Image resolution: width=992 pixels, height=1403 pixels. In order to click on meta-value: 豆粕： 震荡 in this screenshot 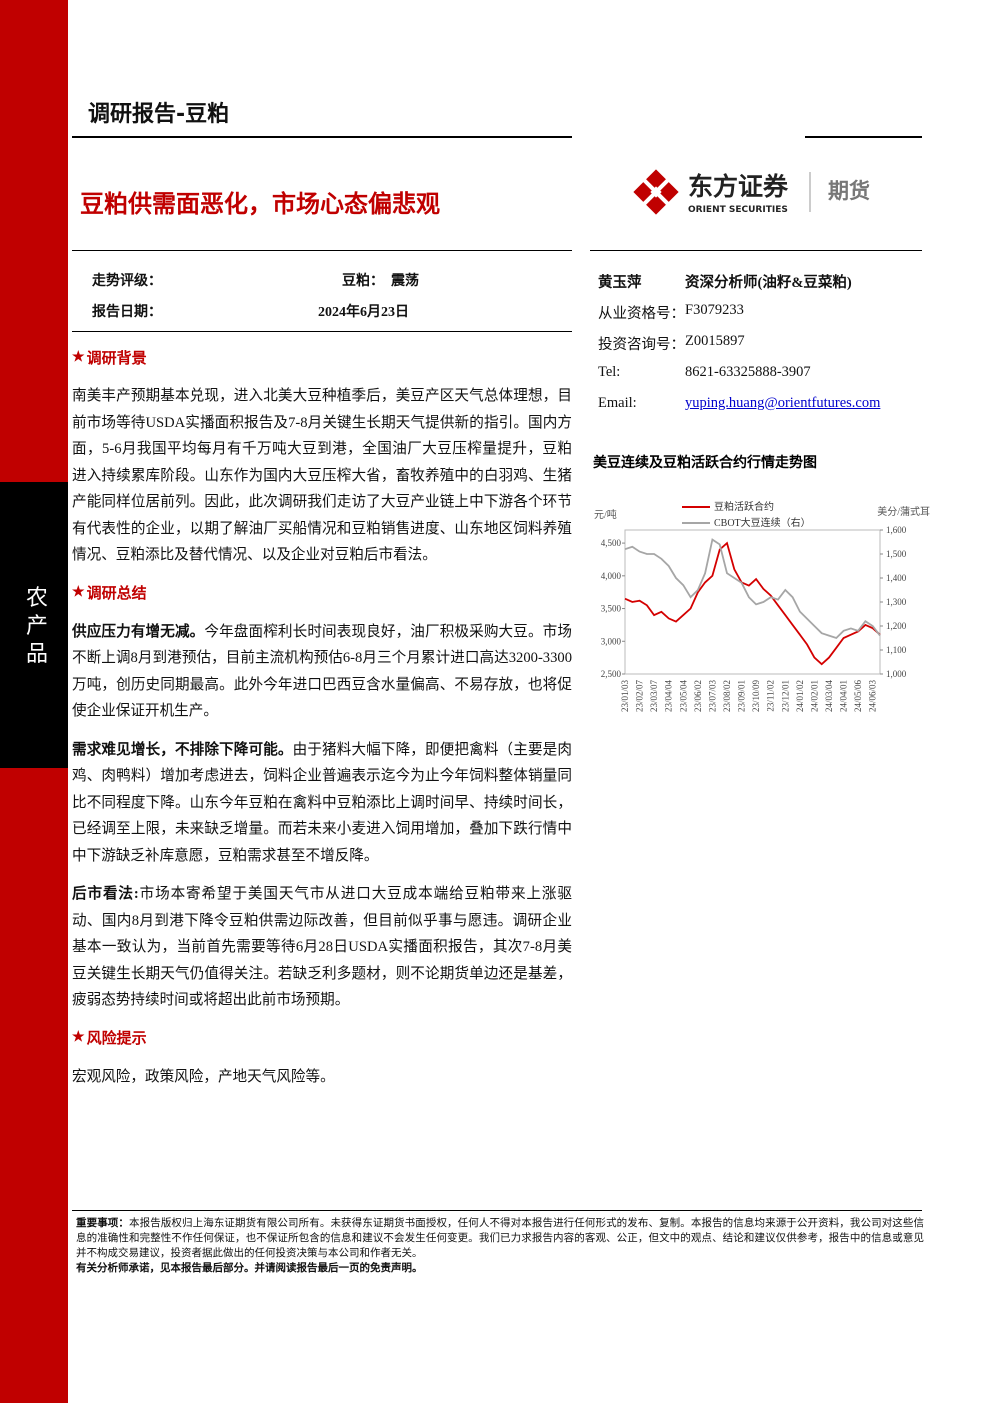, I will do `click(380, 281)`.